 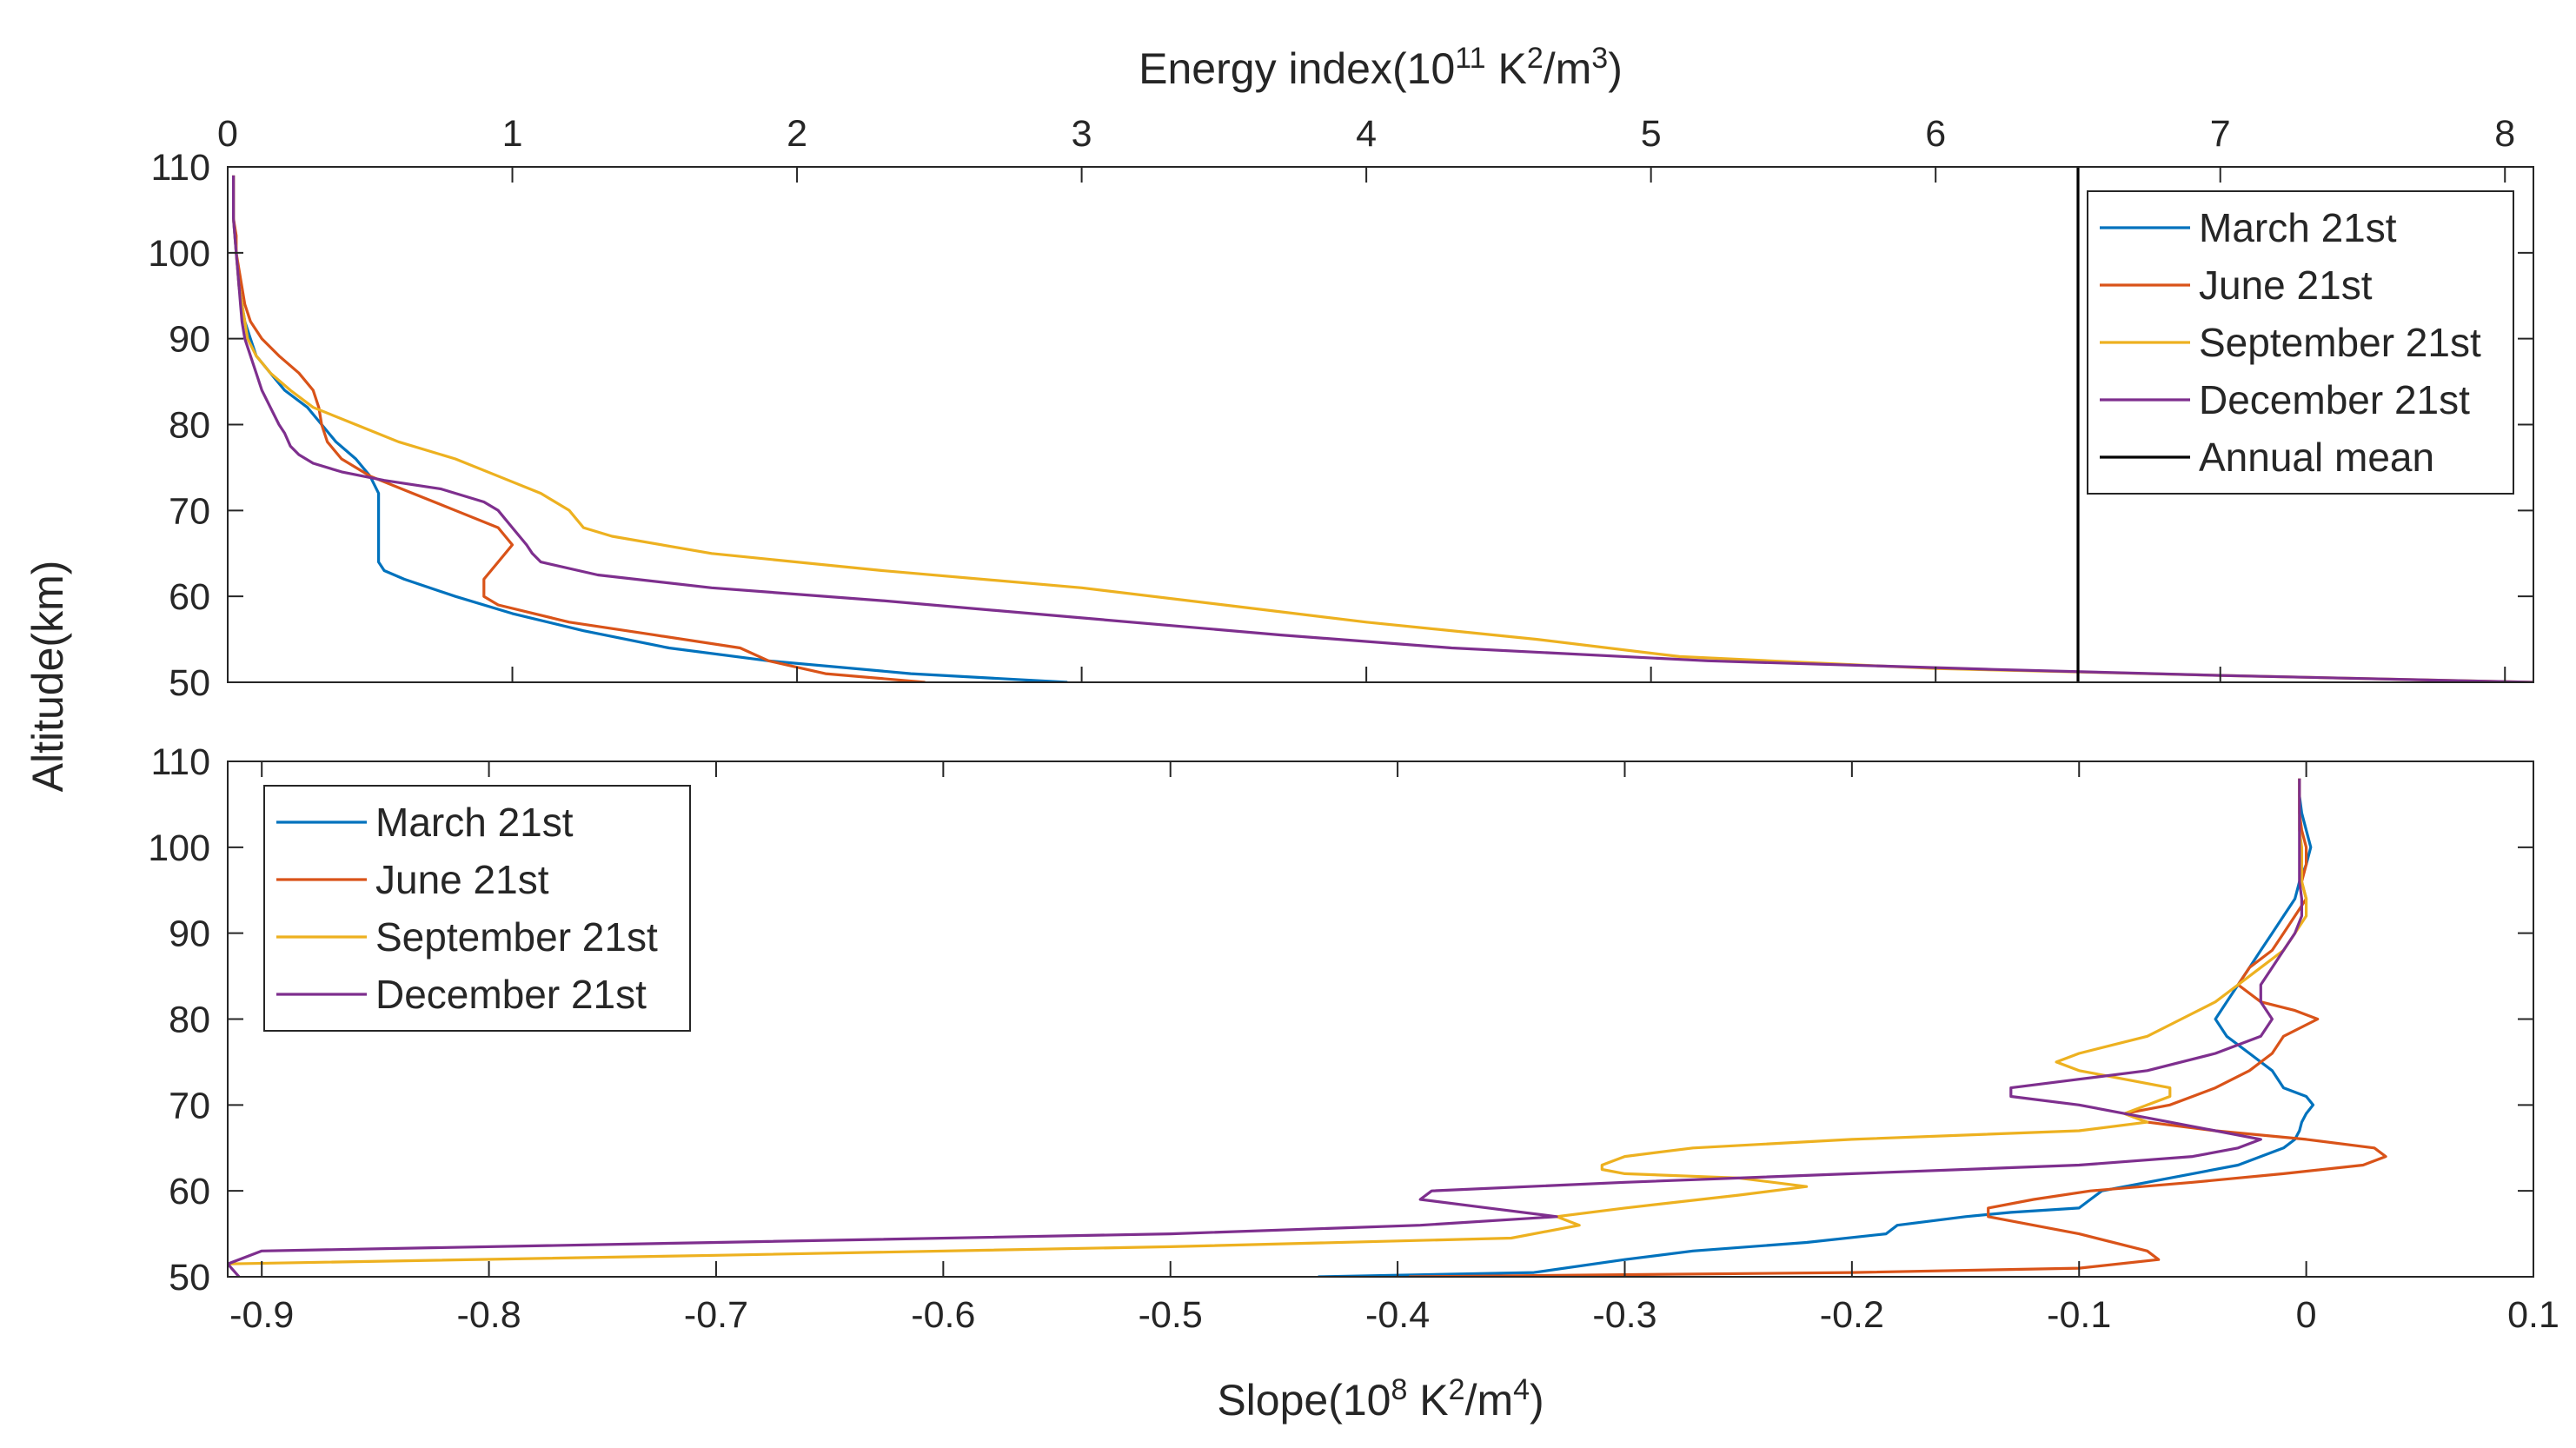 What do you see at coordinates (261, 1315) in the screenshot?
I see `x-tick-label: -0.9` at bounding box center [261, 1315].